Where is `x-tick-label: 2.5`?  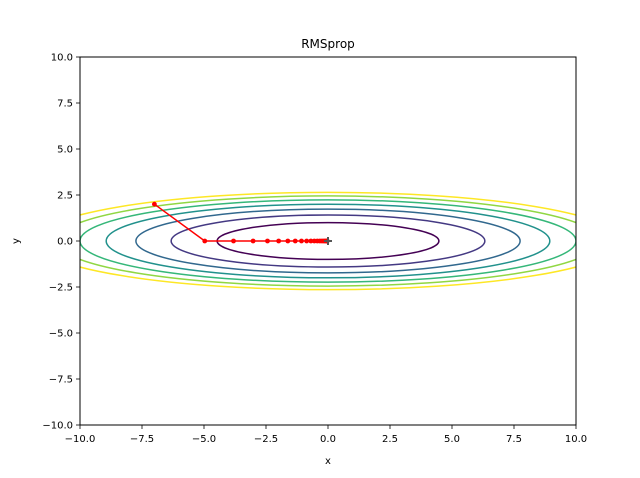 x-tick-label: 2.5 is located at coordinates (390, 439).